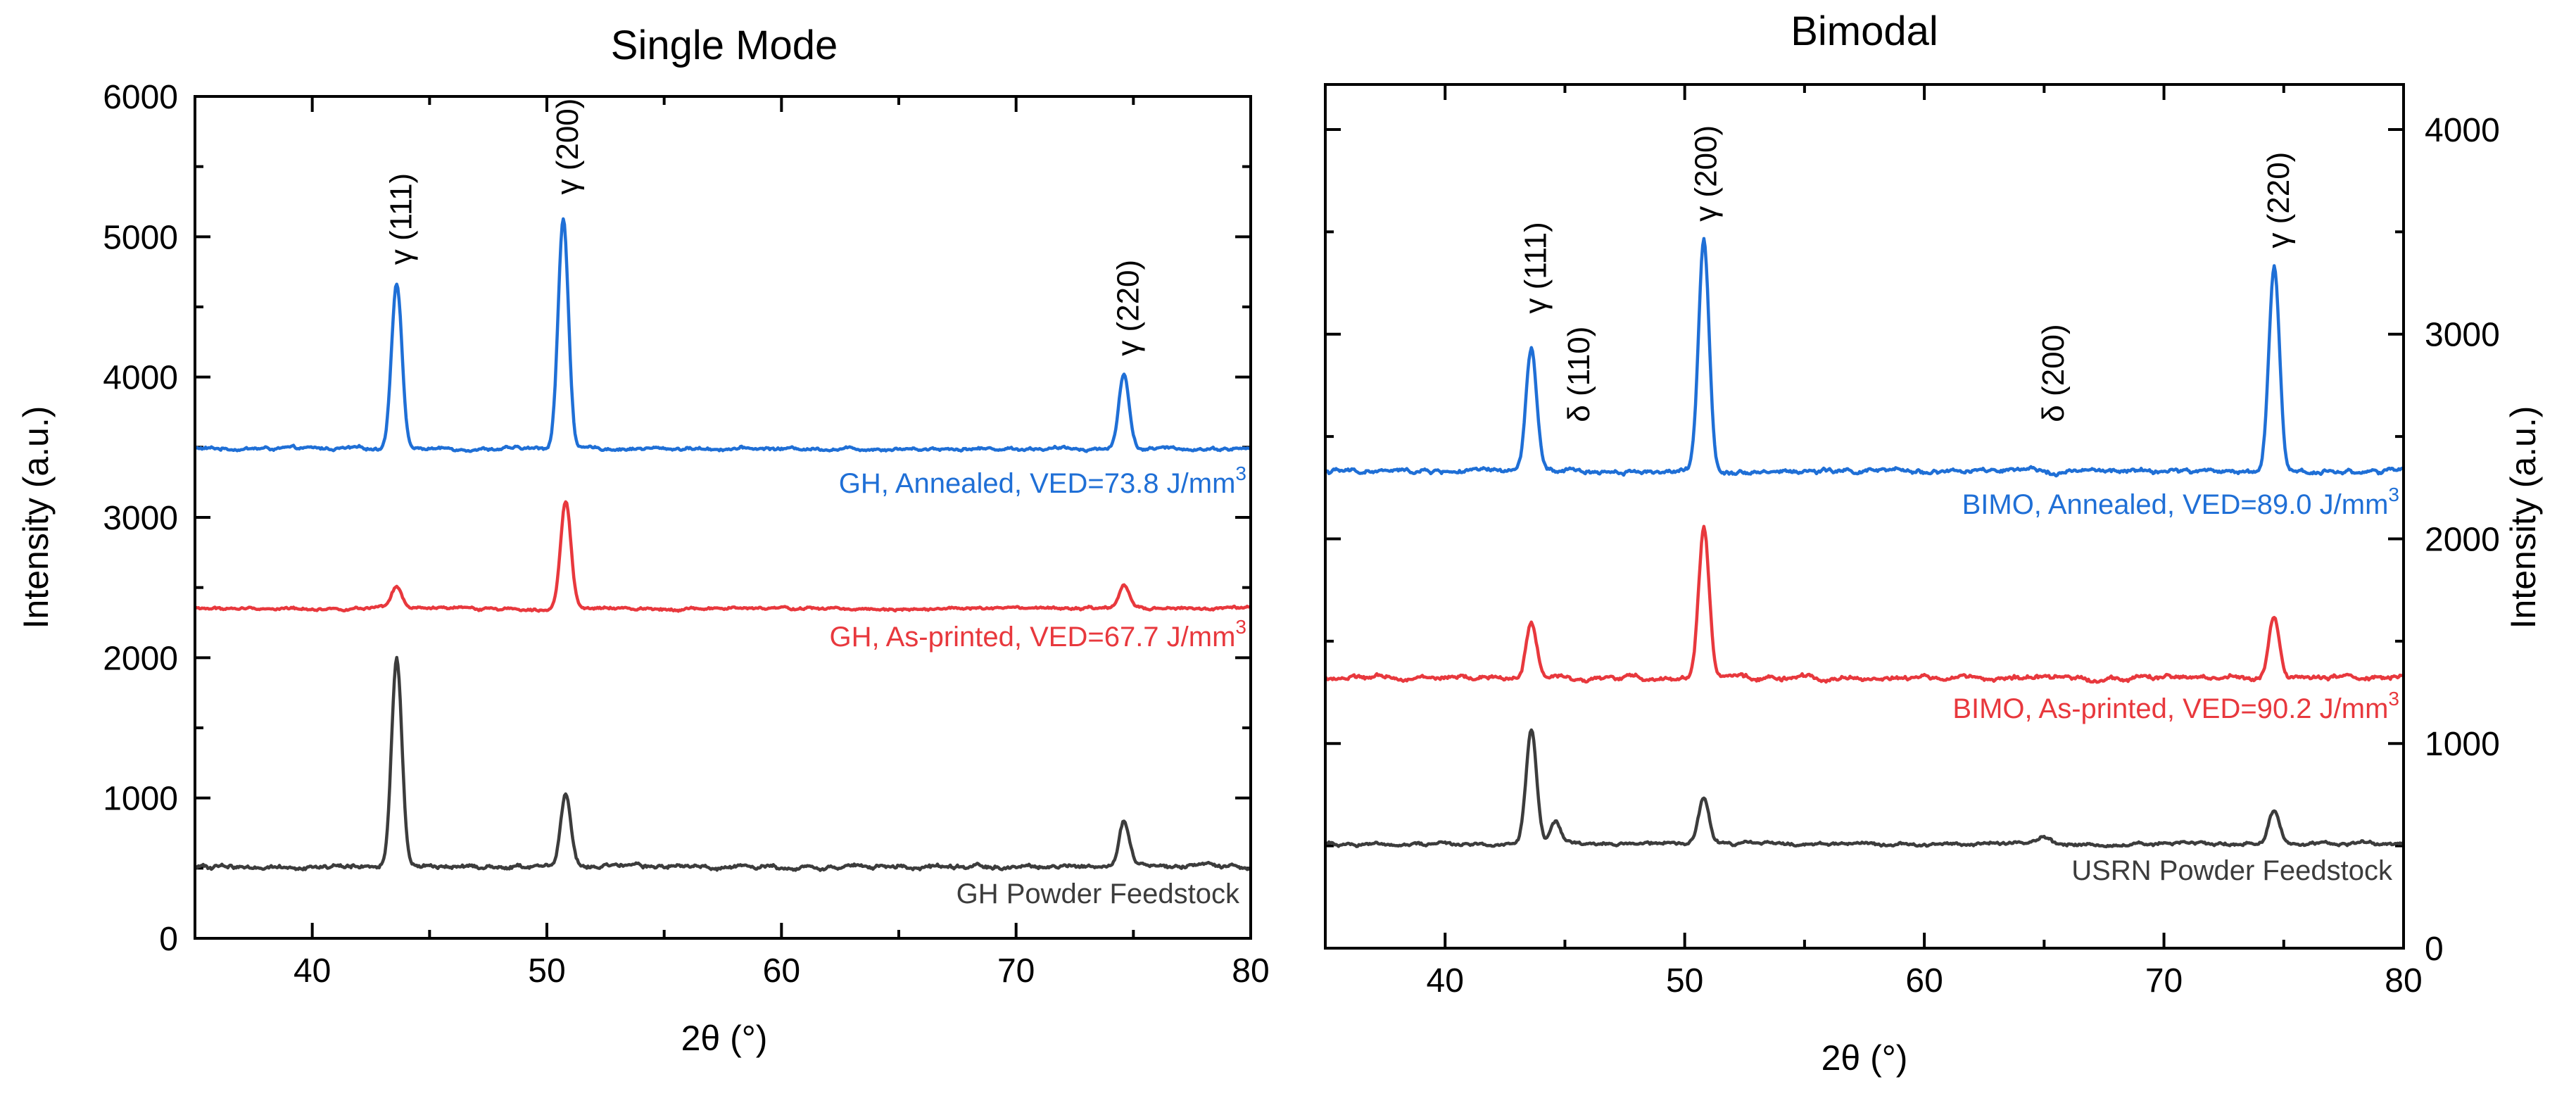 The image size is (2576, 1096). What do you see at coordinates (1579, 375) in the screenshot?
I see `peak-annotation: δ (110)` at bounding box center [1579, 375].